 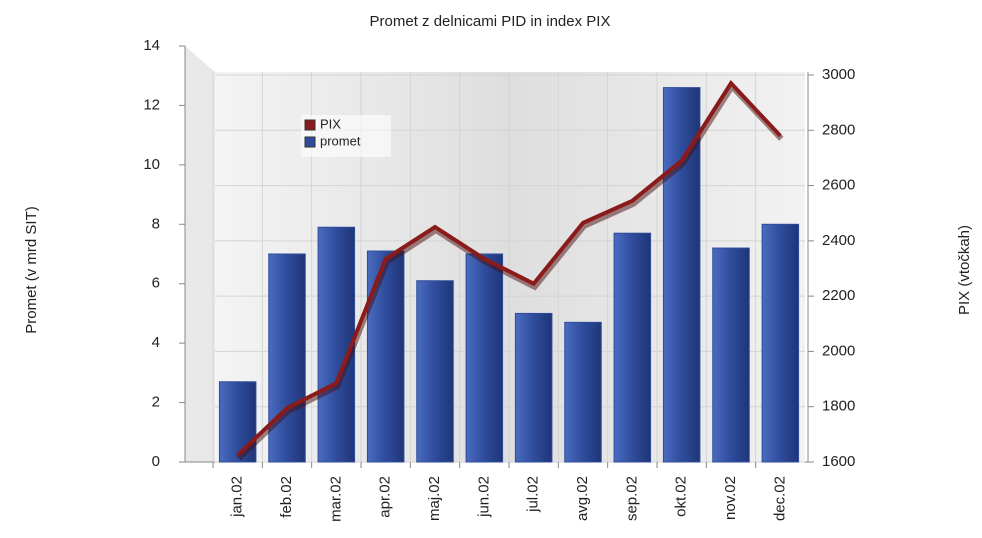 What do you see at coordinates (838, 74) in the screenshot?
I see `y2-tick-label: 3000` at bounding box center [838, 74].